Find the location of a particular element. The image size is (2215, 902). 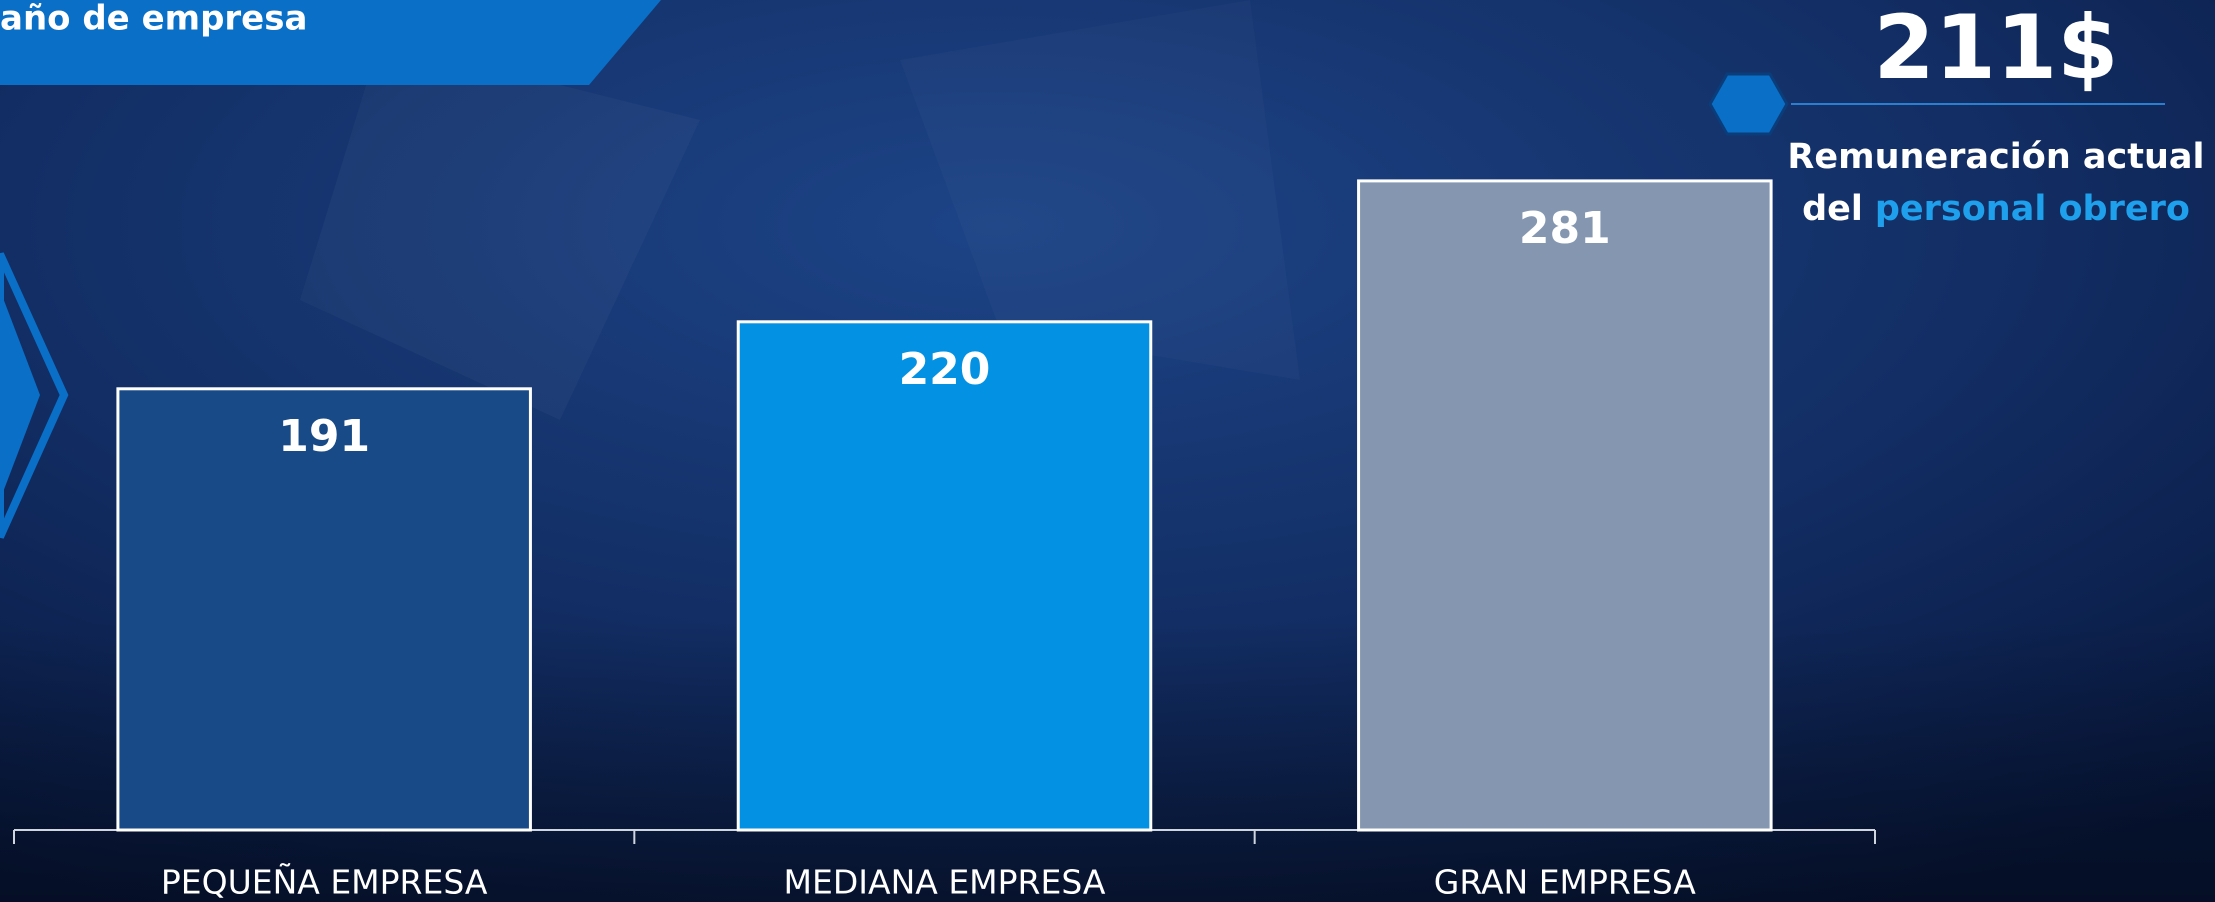

x-tick-label: GRAN EMPRESA is located at coordinates (1565, 882).